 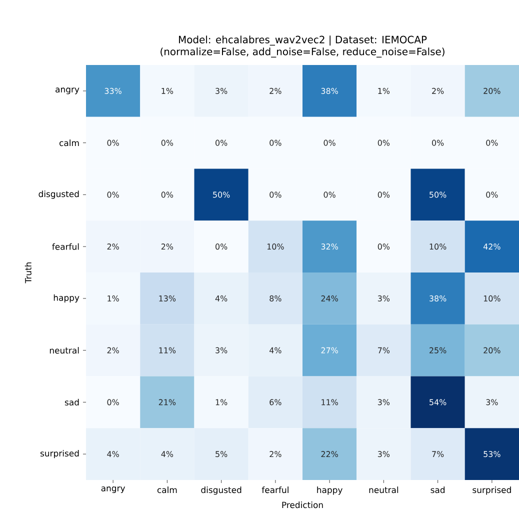 What do you see at coordinates (65, 246) in the screenshot?
I see `y-tick-label: fearful` at bounding box center [65, 246].